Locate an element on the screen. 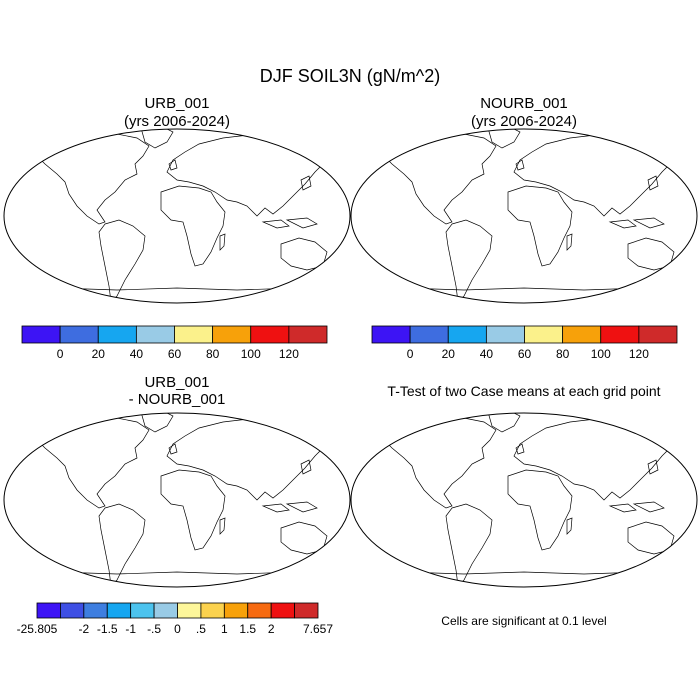 This screenshot has width=700, height=700. globe-border-ttest is located at coordinates (524, 500).